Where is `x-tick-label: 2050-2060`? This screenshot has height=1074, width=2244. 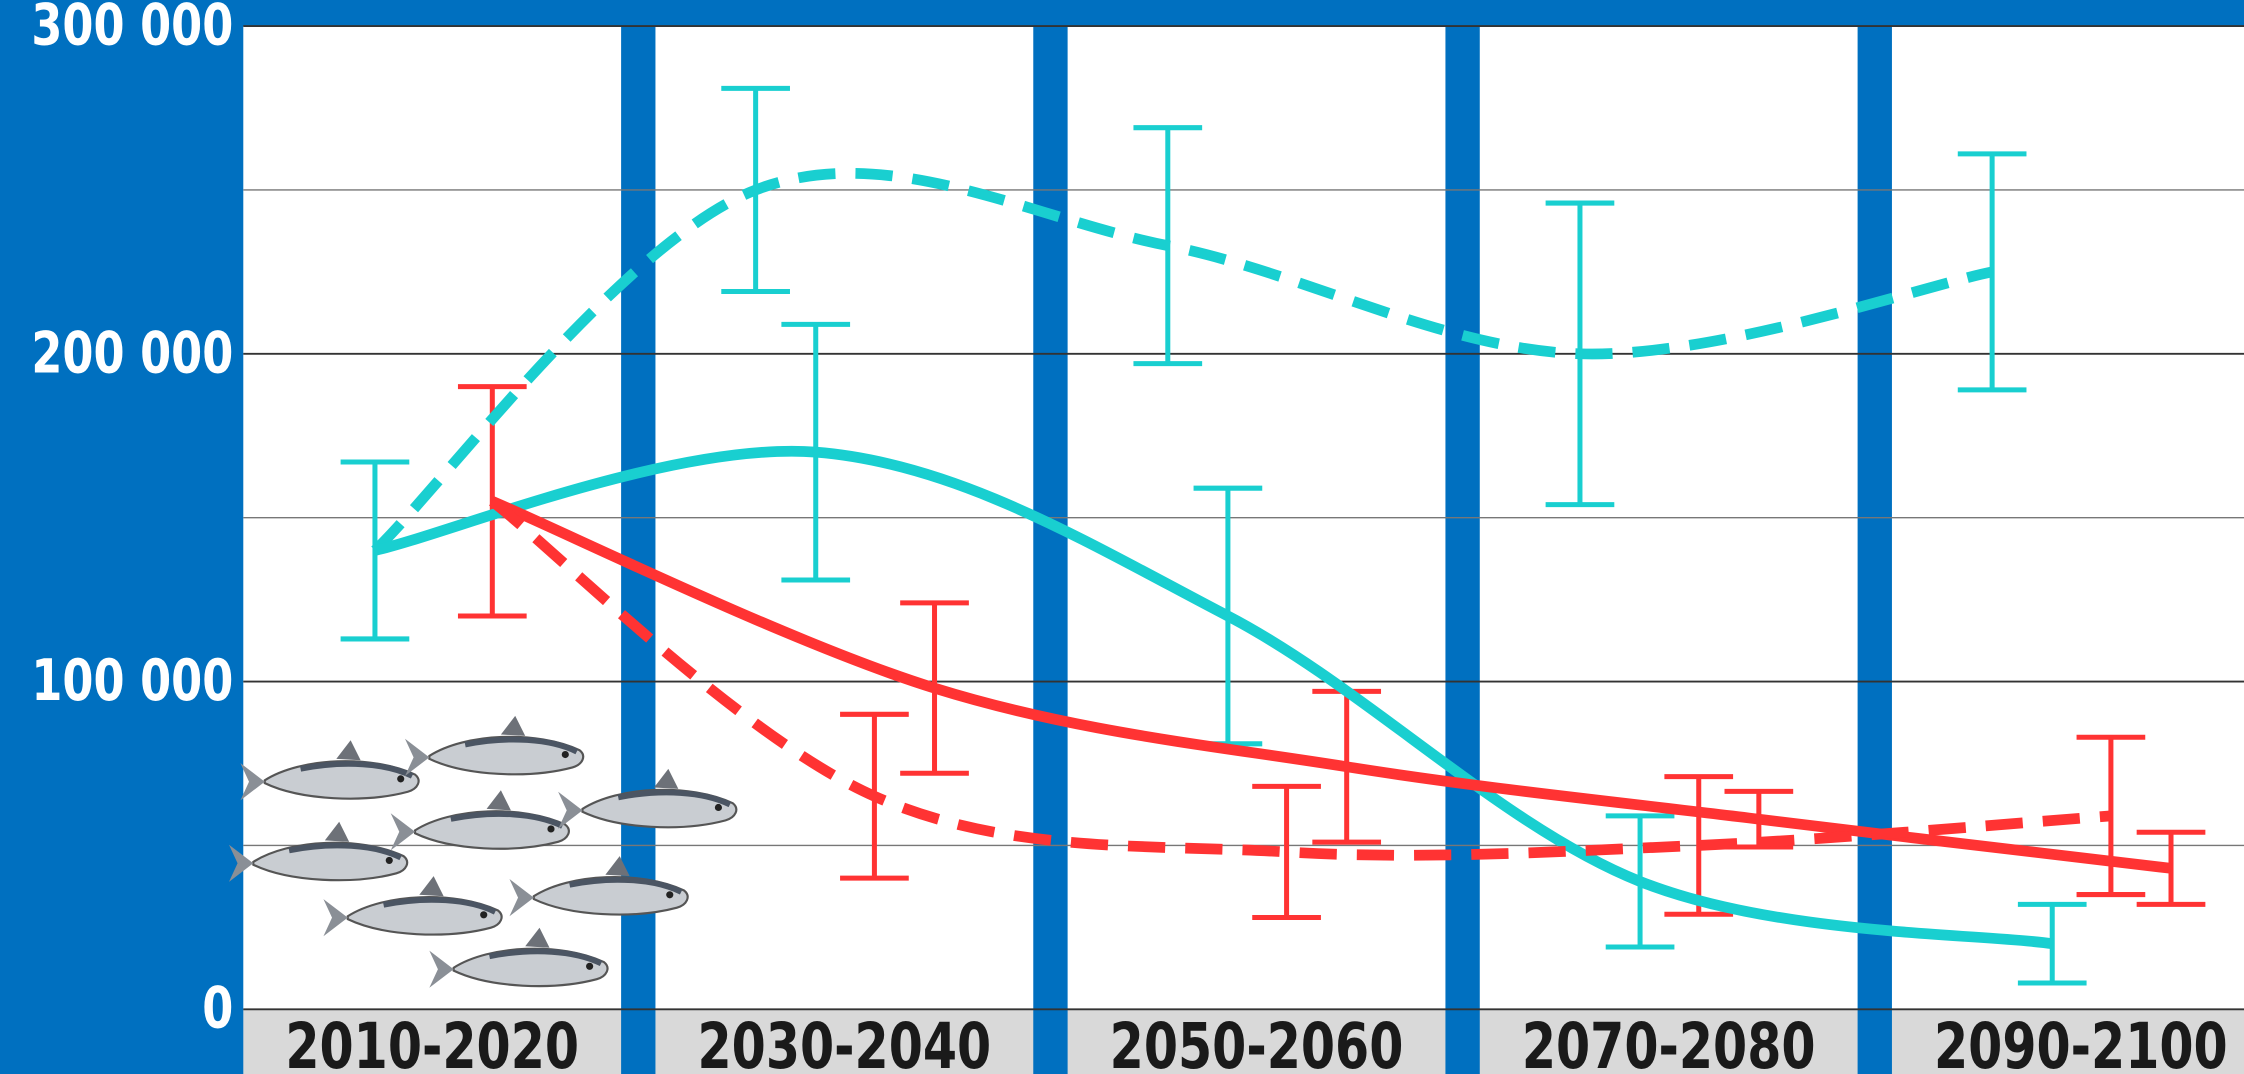
x-tick-label: 2050-2060 is located at coordinates (1257, 1042).